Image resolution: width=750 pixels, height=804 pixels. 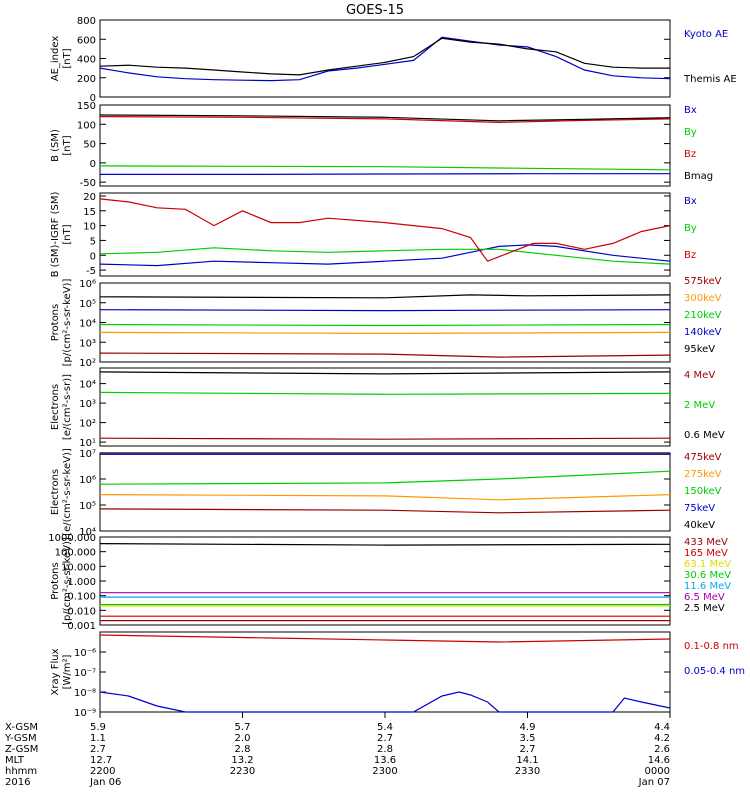 I want to click on y-tick-label: 5, so click(x=93, y=241).